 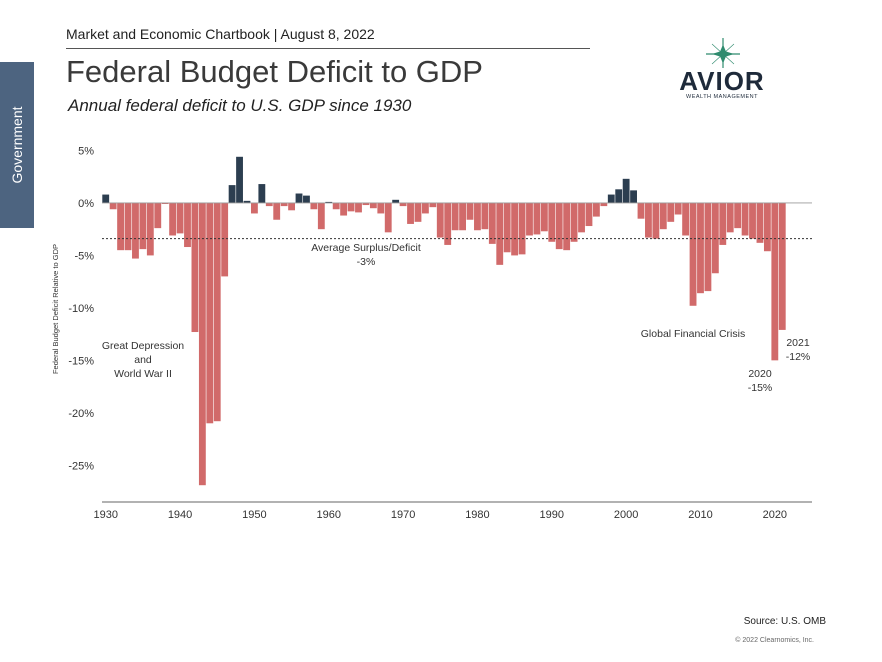 What do you see at coordinates (544, 217) in the screenshot?
I see `bar-1989` at bounding box center [544, 217].